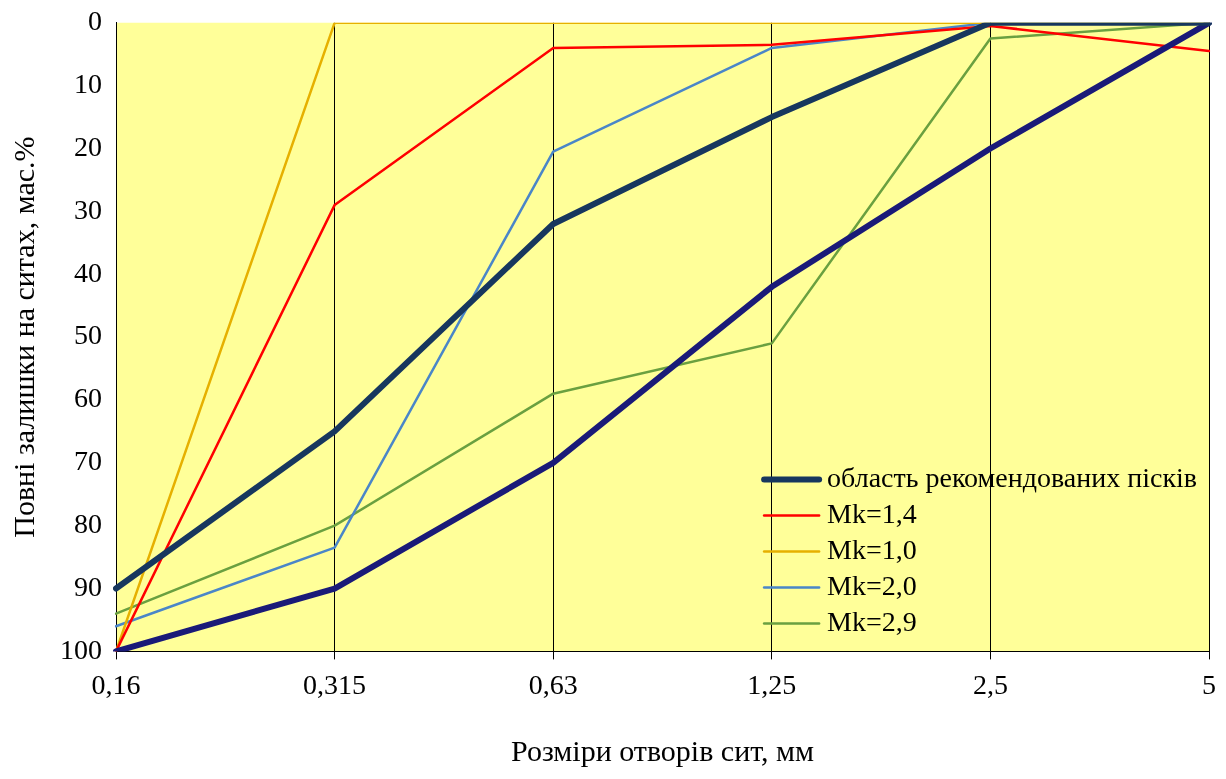 This screenshot has height=779, width=1226. What do you see at coordinates (116, 684) in the screenshot?
I see `x-tick-label: 0,16` at bounding box center [116, 684].